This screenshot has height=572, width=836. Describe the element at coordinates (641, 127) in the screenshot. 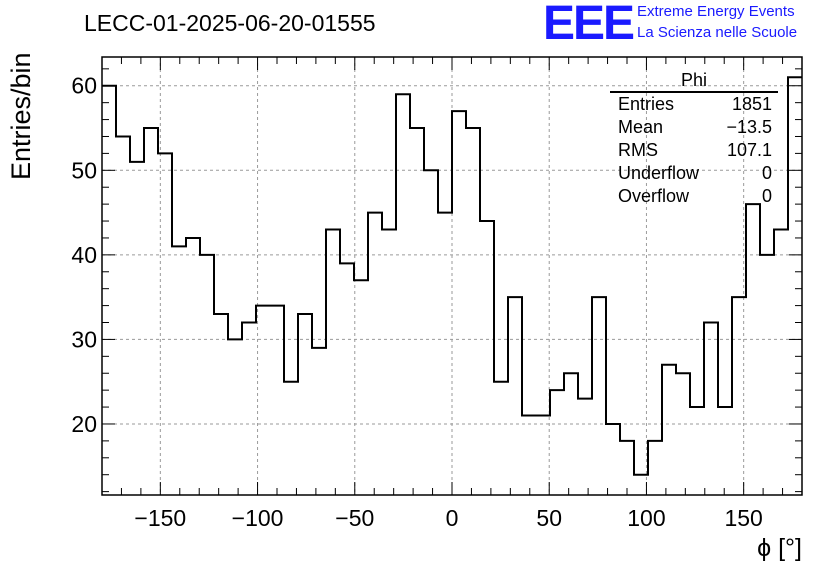

I see `stats-label: Mean` at that location.